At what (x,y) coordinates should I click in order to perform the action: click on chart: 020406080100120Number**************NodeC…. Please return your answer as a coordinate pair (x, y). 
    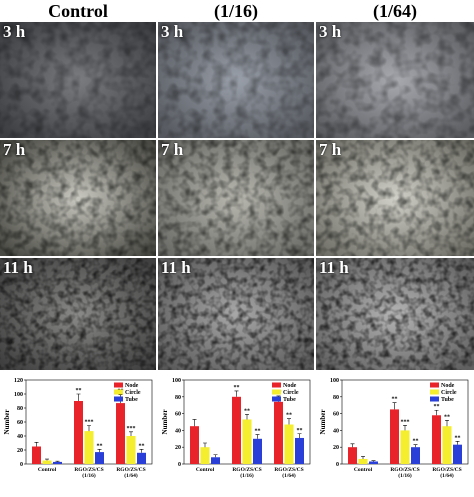
    Looking at the image, I should click on (77, 434).